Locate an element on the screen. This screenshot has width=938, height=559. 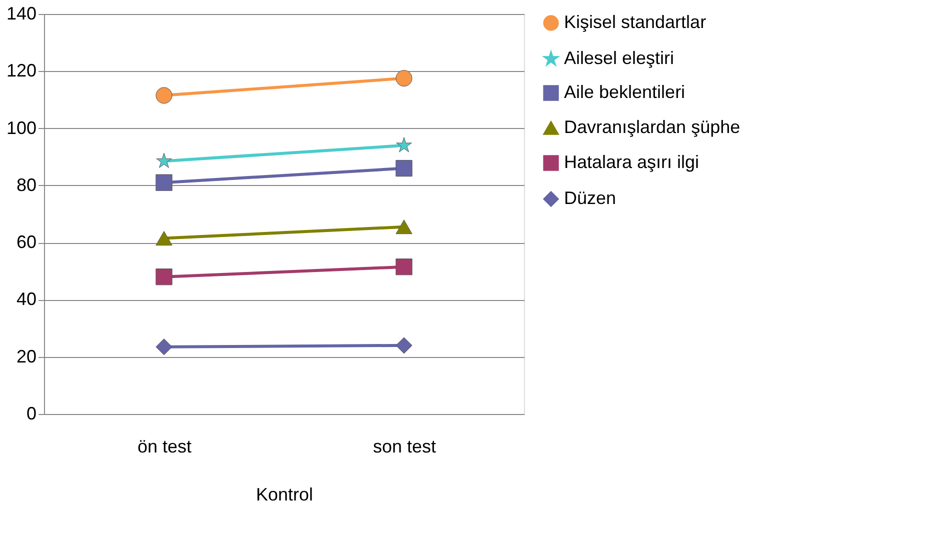
legend-label: Ailesel eleştiri is located at coordinates (619, 58).